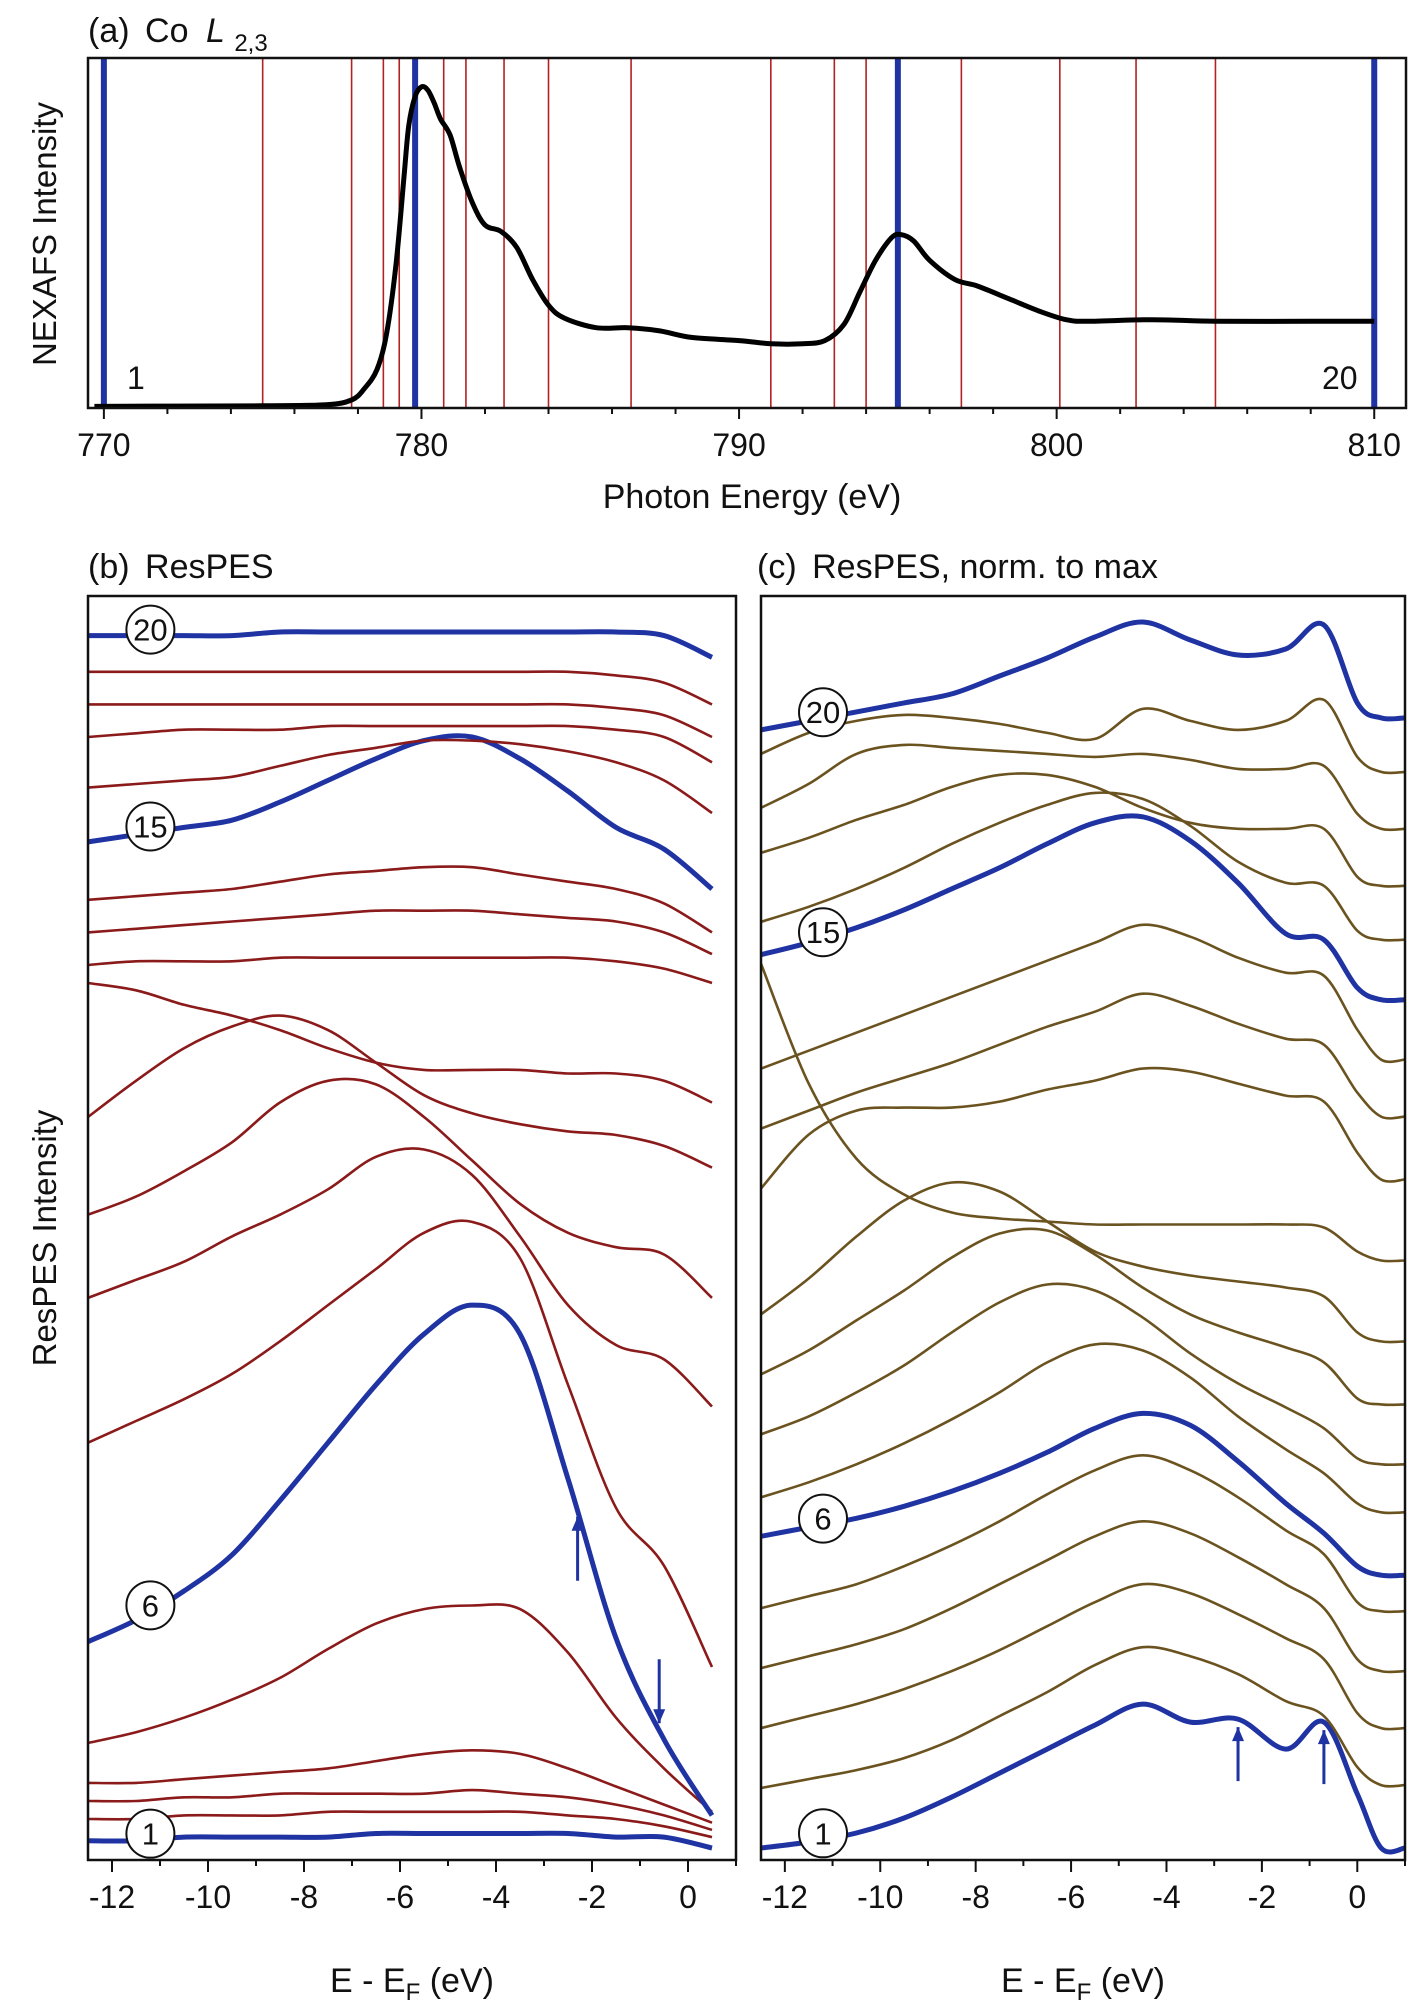 Image resolution: width=1421 pixels, height=2016 pixels. I want to click on panel-a-y-axis-title: NEXAFS Intensity, so click(44, 233).